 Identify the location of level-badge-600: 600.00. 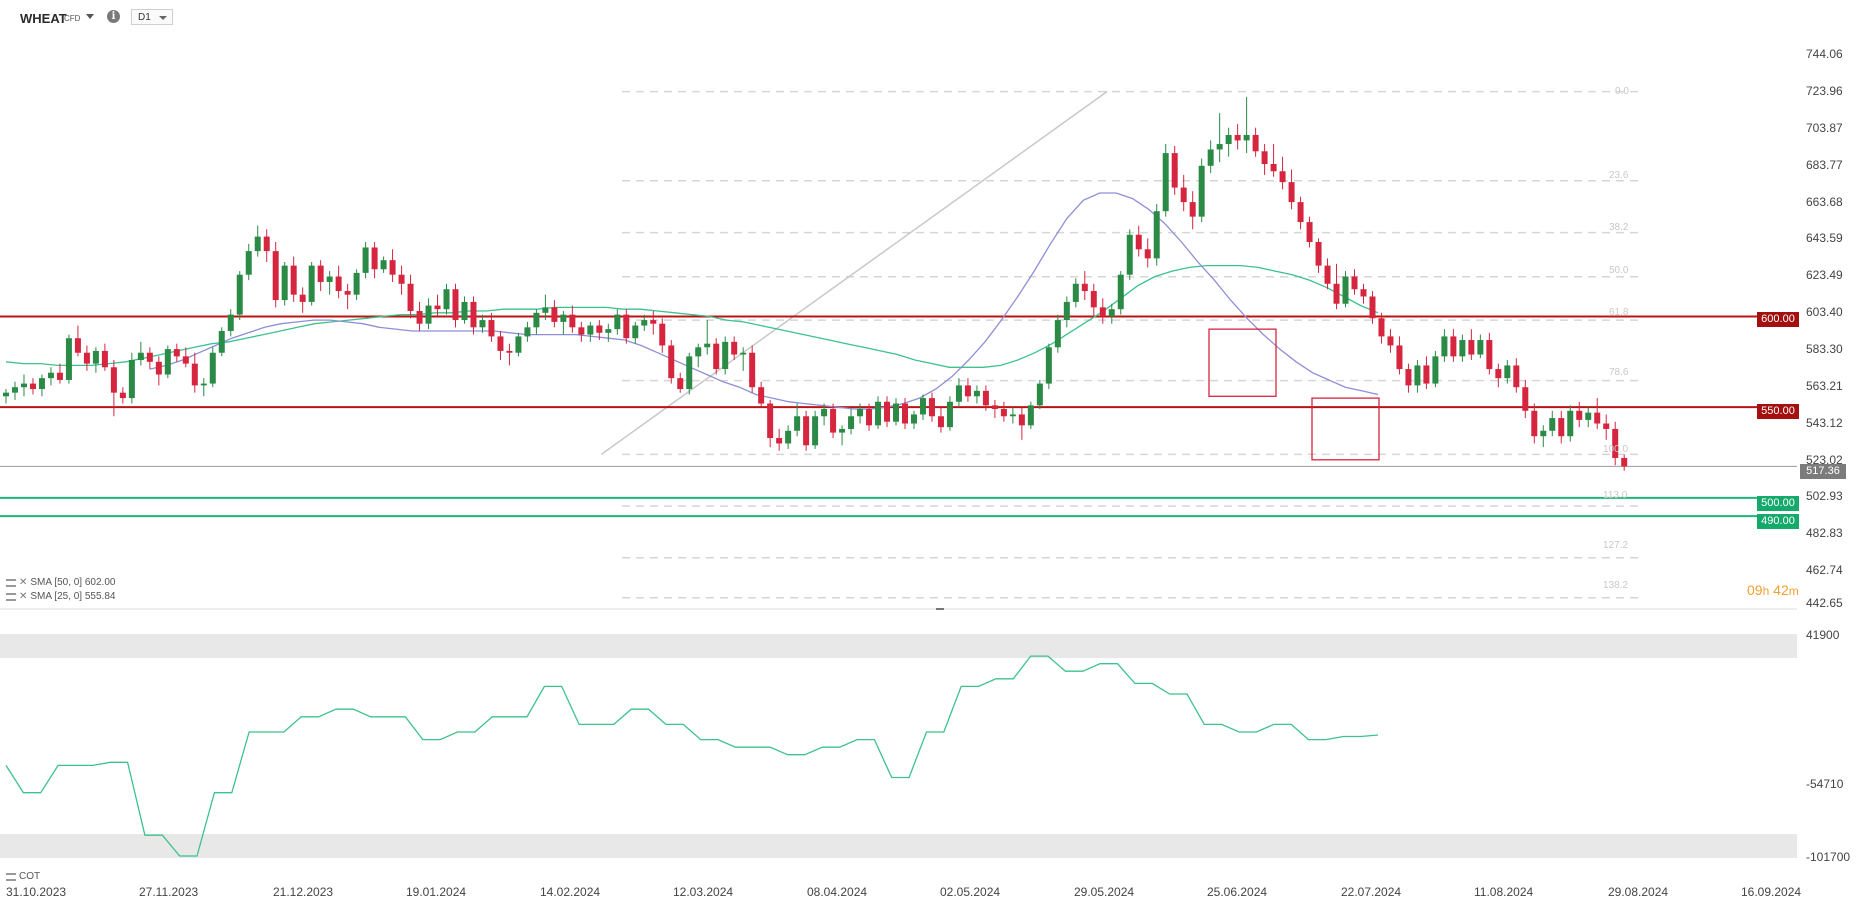
(1778, 319).